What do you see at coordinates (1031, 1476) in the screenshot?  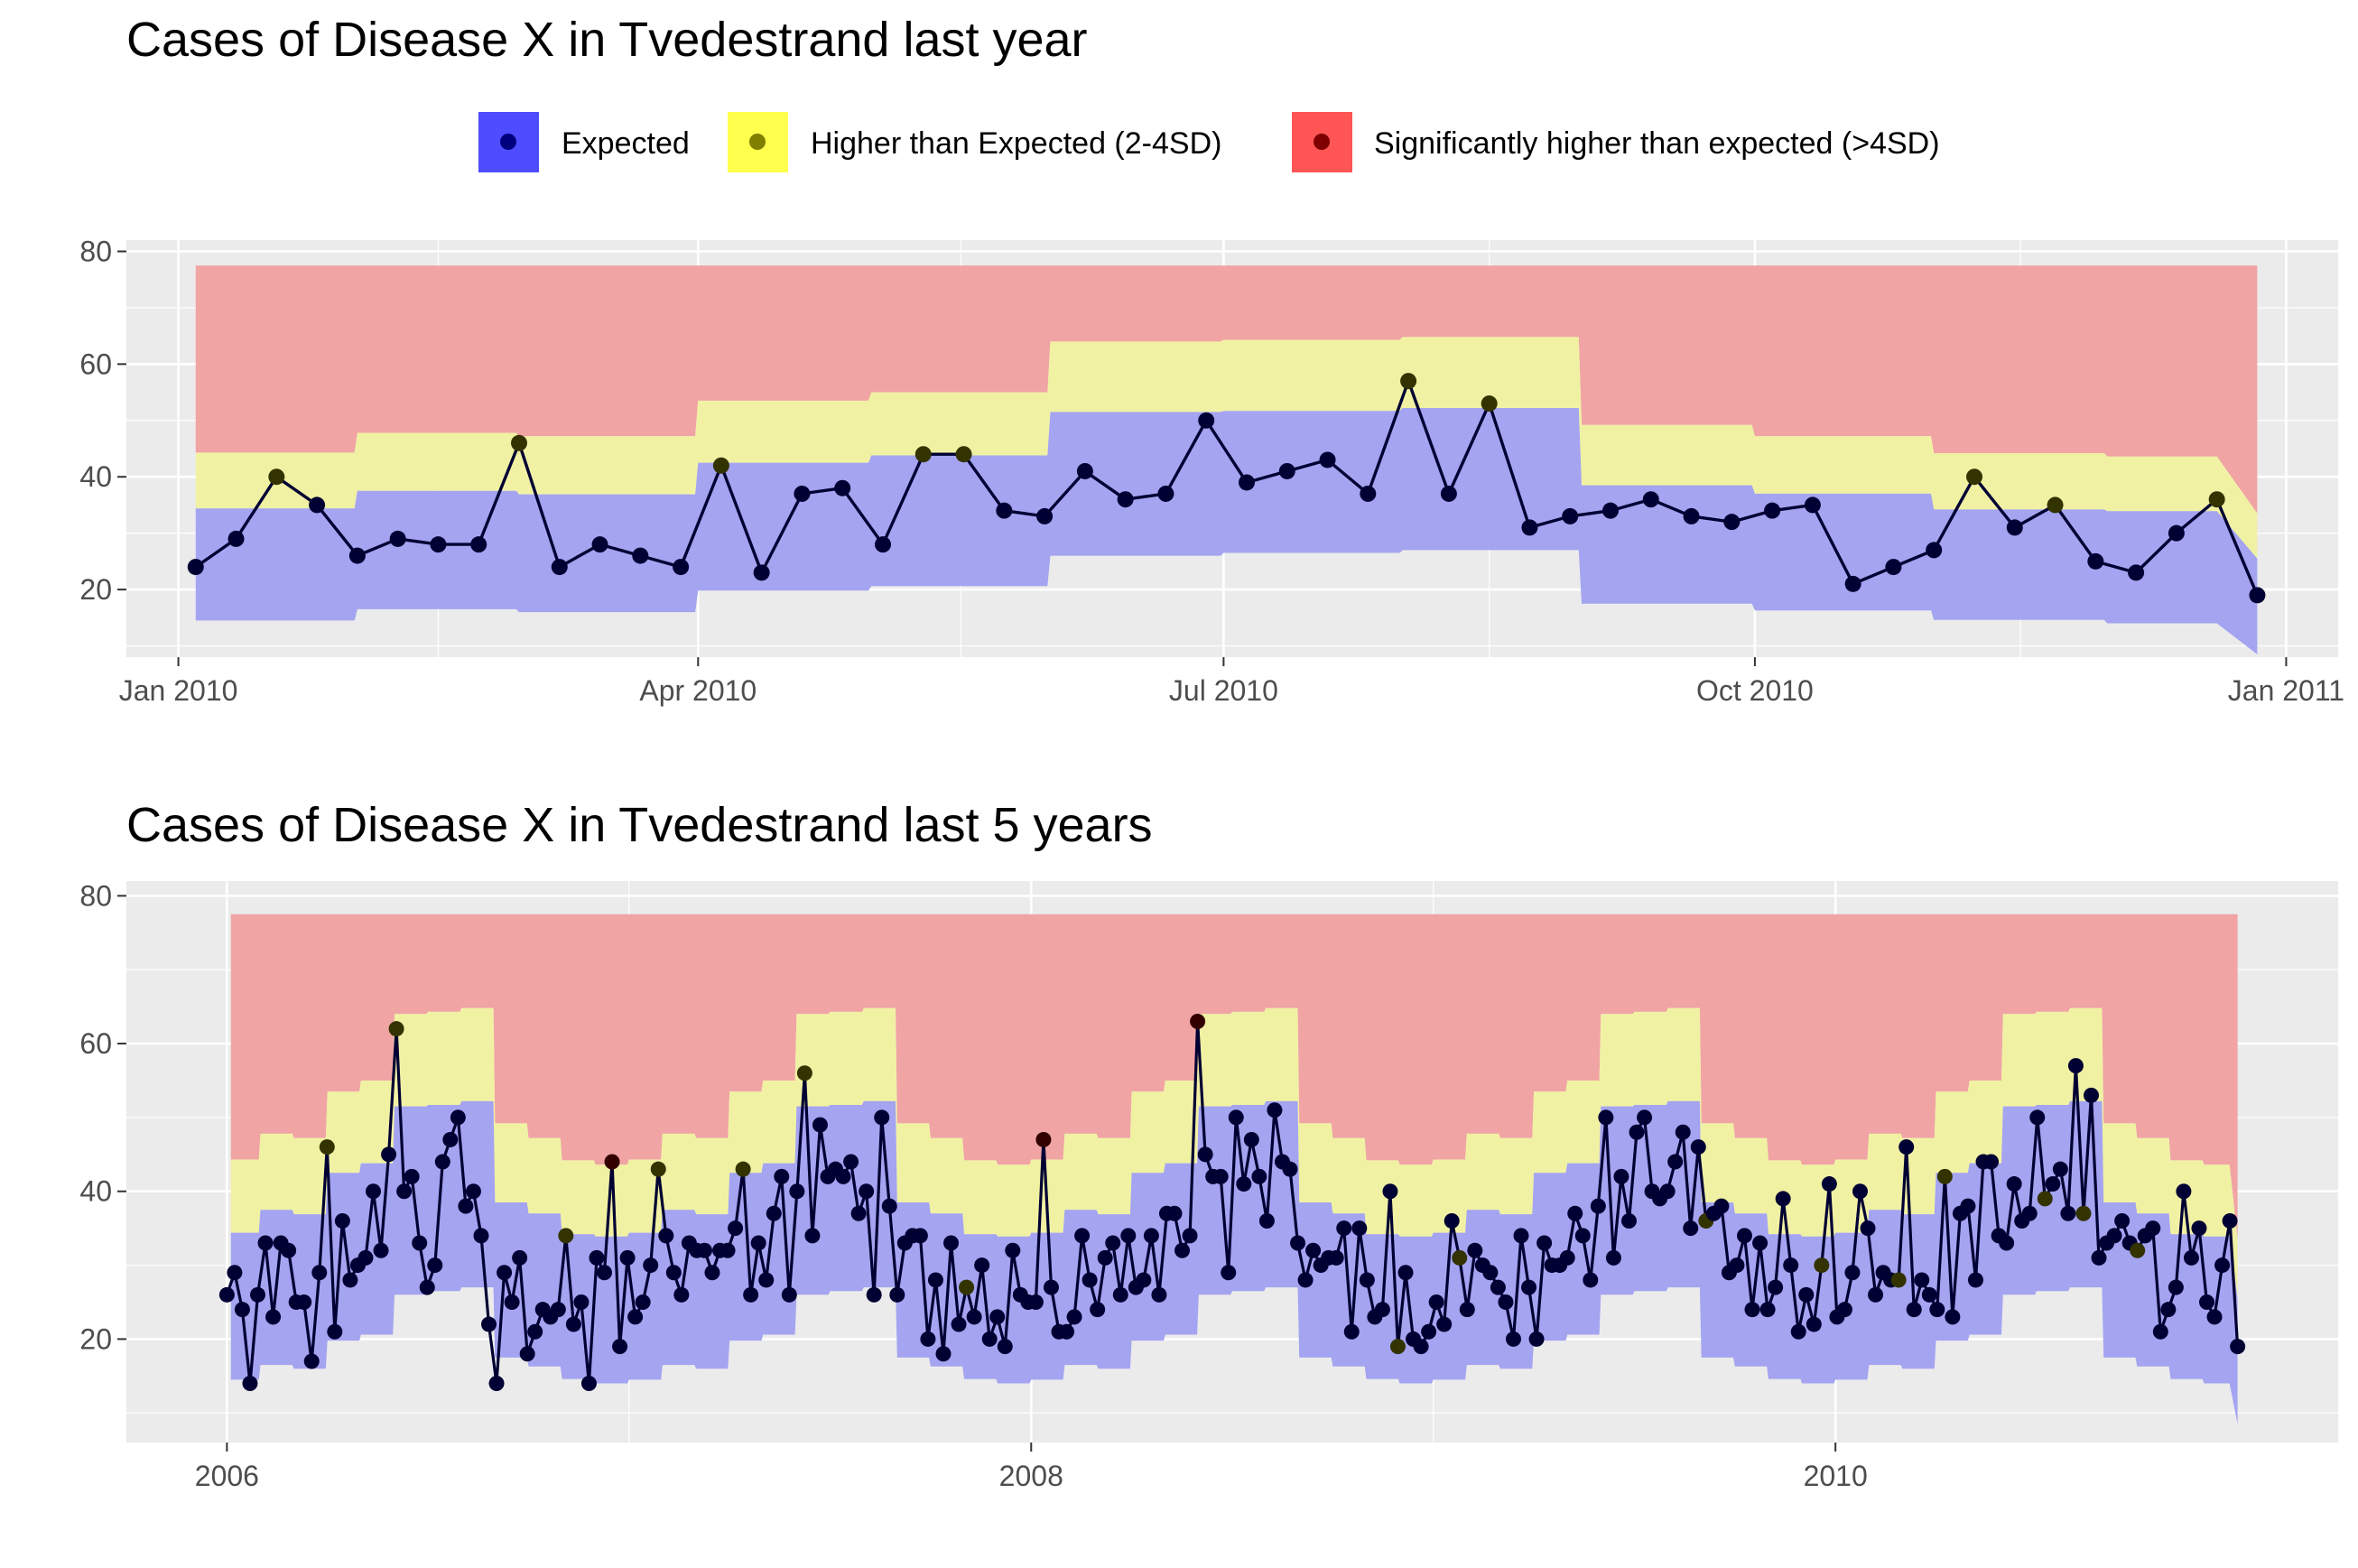 I see `x-tick-label: 2008` at bounding box center [1031, 1476].